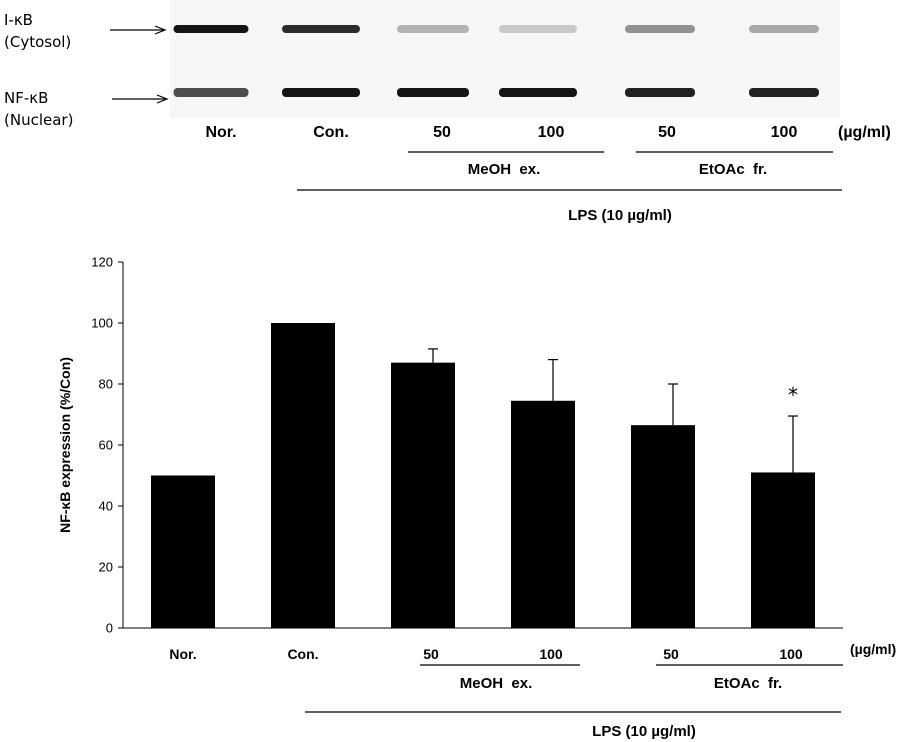 Image resolution: width=924 pixels, height=742 pixels. I want to click on blot-membrane, so click(505, 59).